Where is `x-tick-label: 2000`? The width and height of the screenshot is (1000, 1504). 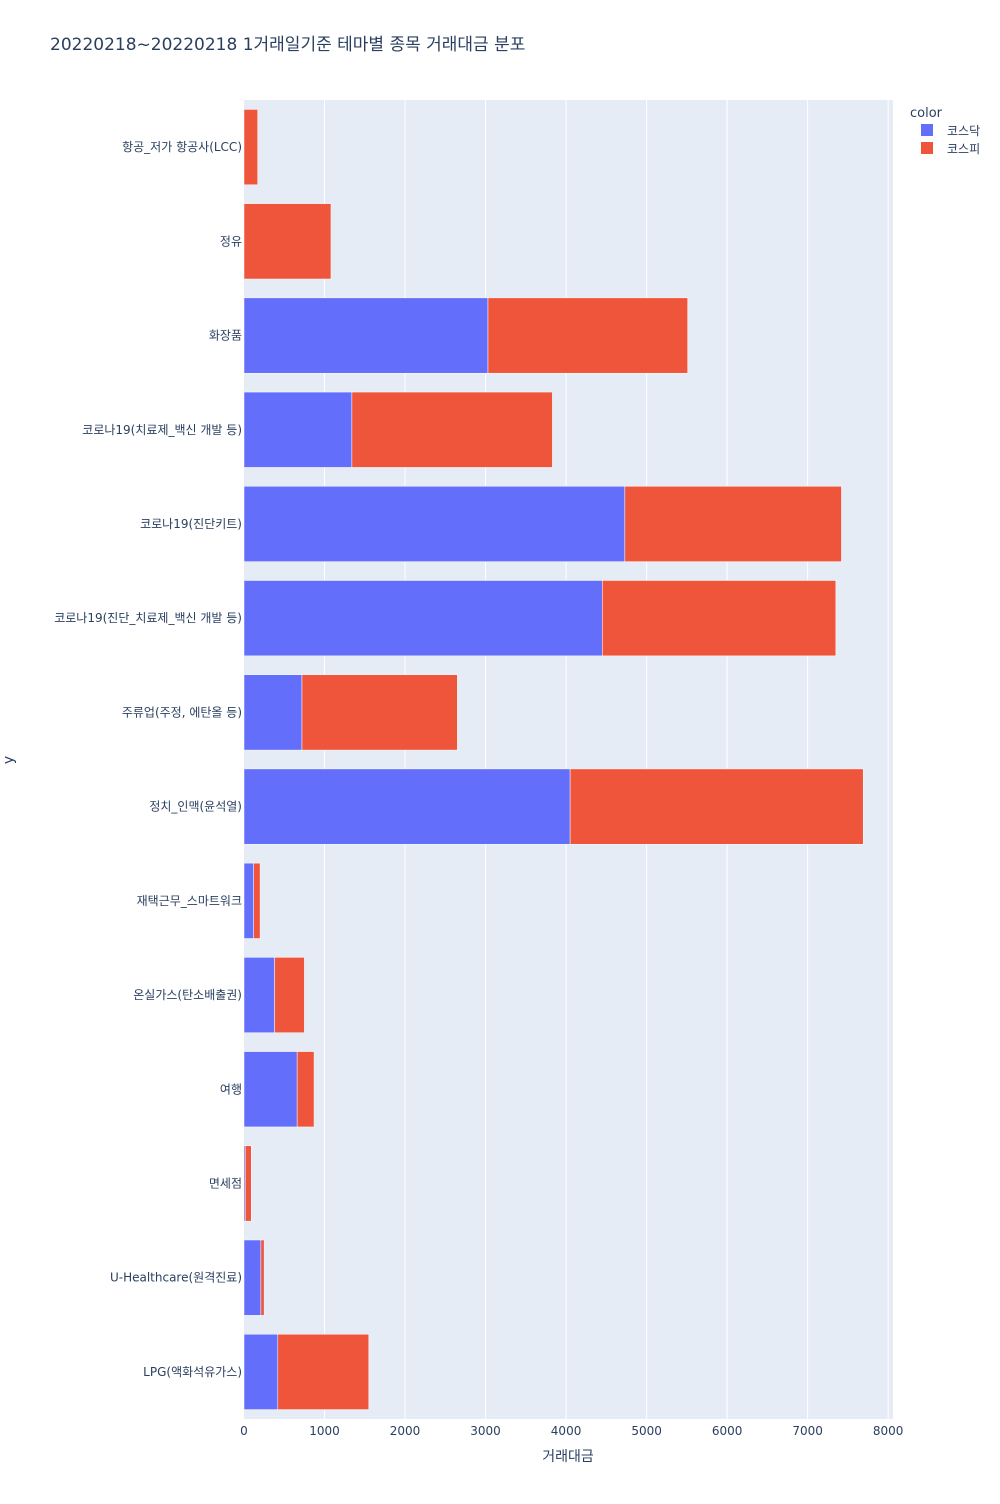 x-tick-label: 2000 is located at coordinates (405, 1431).